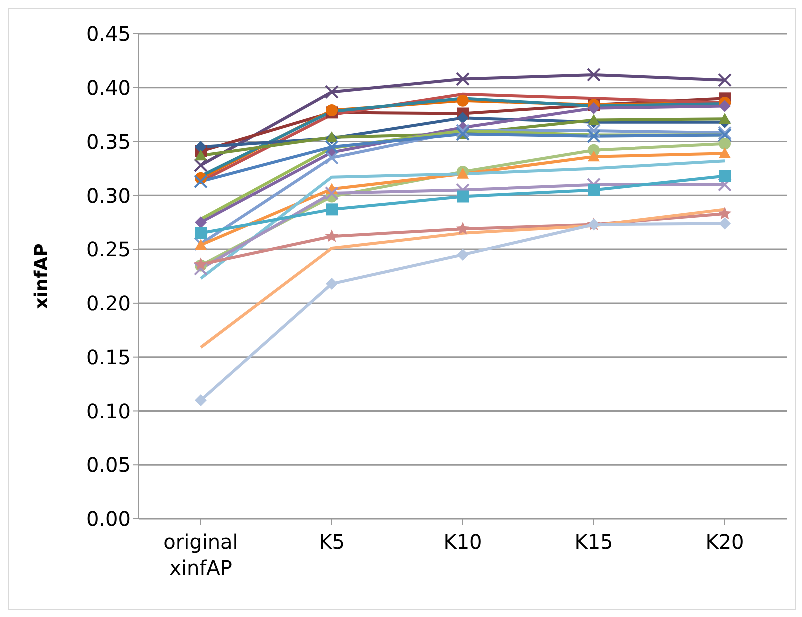  What do you see at coordinates (725, 542) in the screenshot?
I see `x-tick-label: K20` at bounding box center [725, 542].